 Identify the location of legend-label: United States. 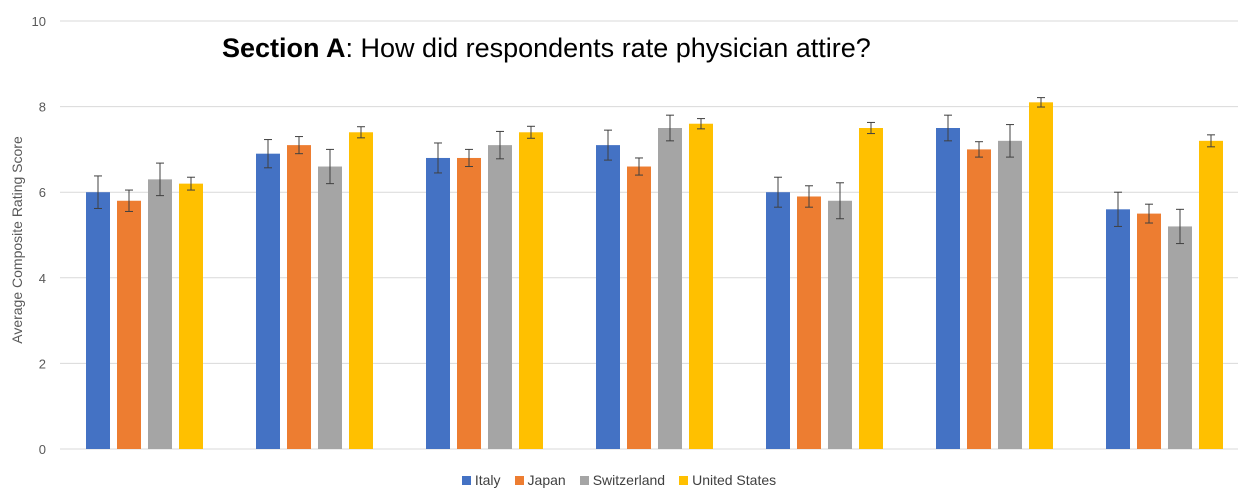
(734, 480).